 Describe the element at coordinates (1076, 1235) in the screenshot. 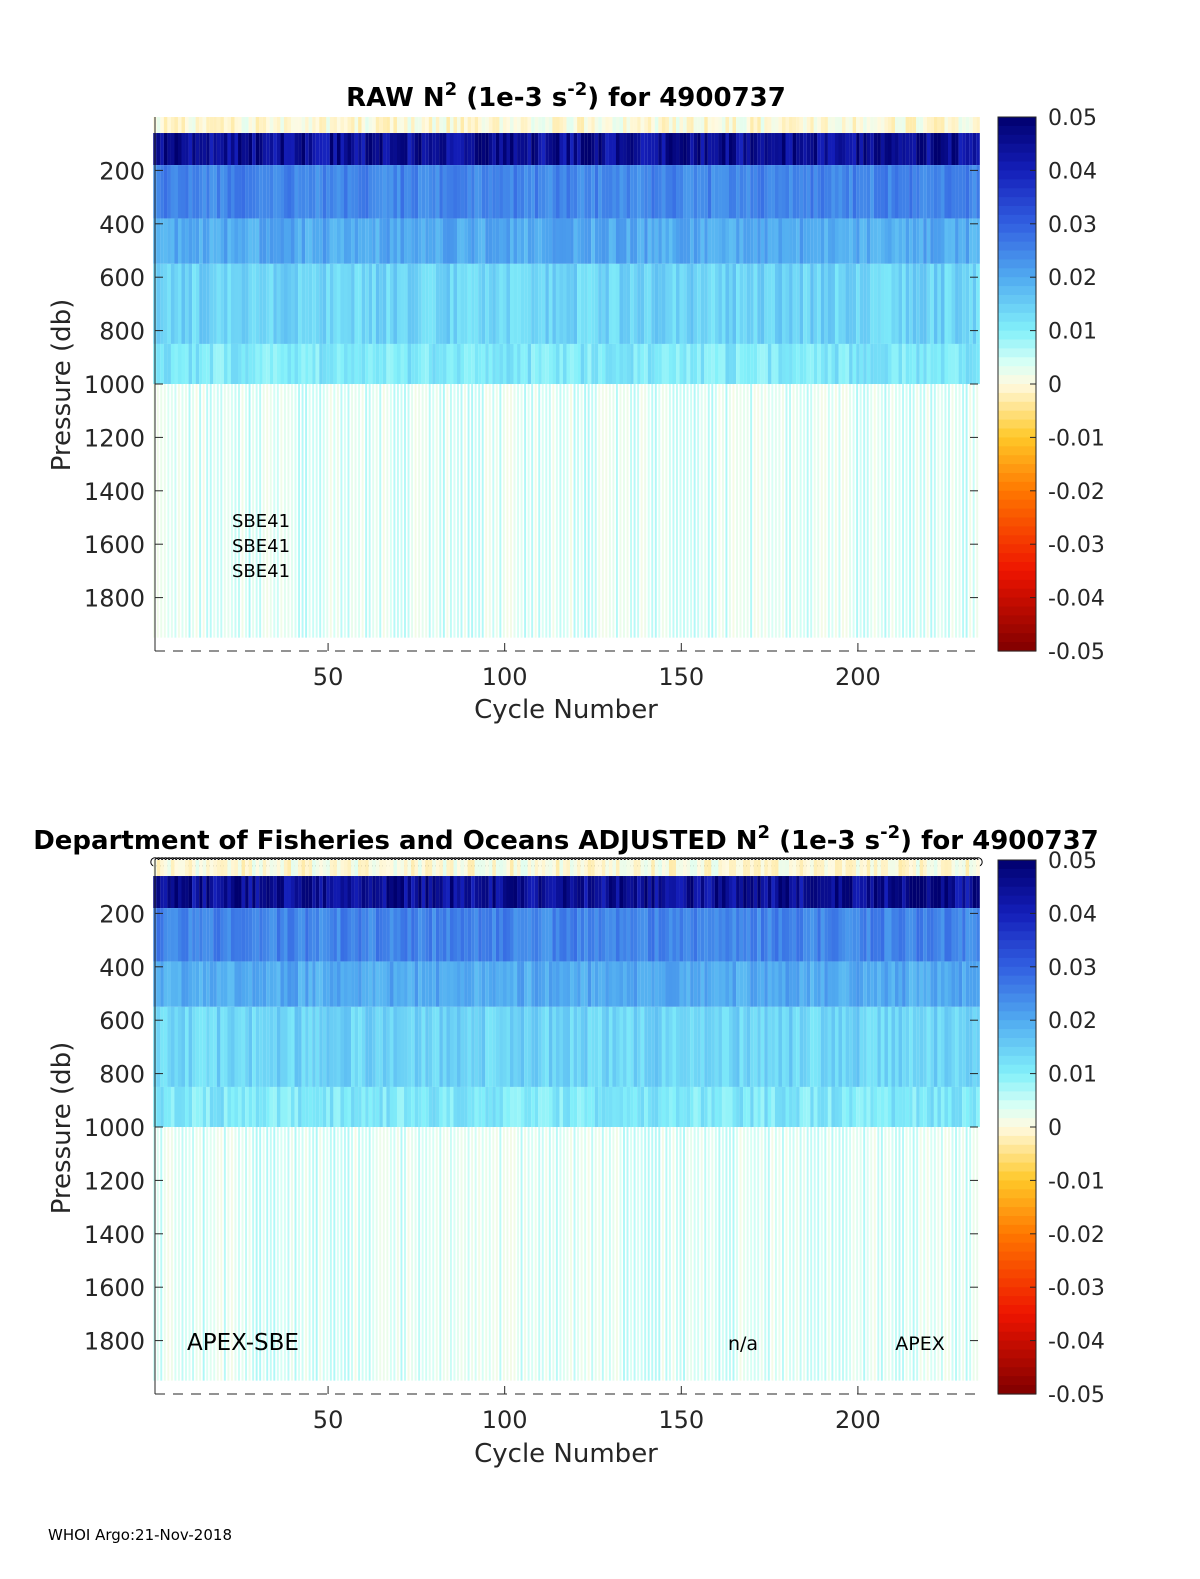

I see `colorbar-tick-label: -0.02` at that location.